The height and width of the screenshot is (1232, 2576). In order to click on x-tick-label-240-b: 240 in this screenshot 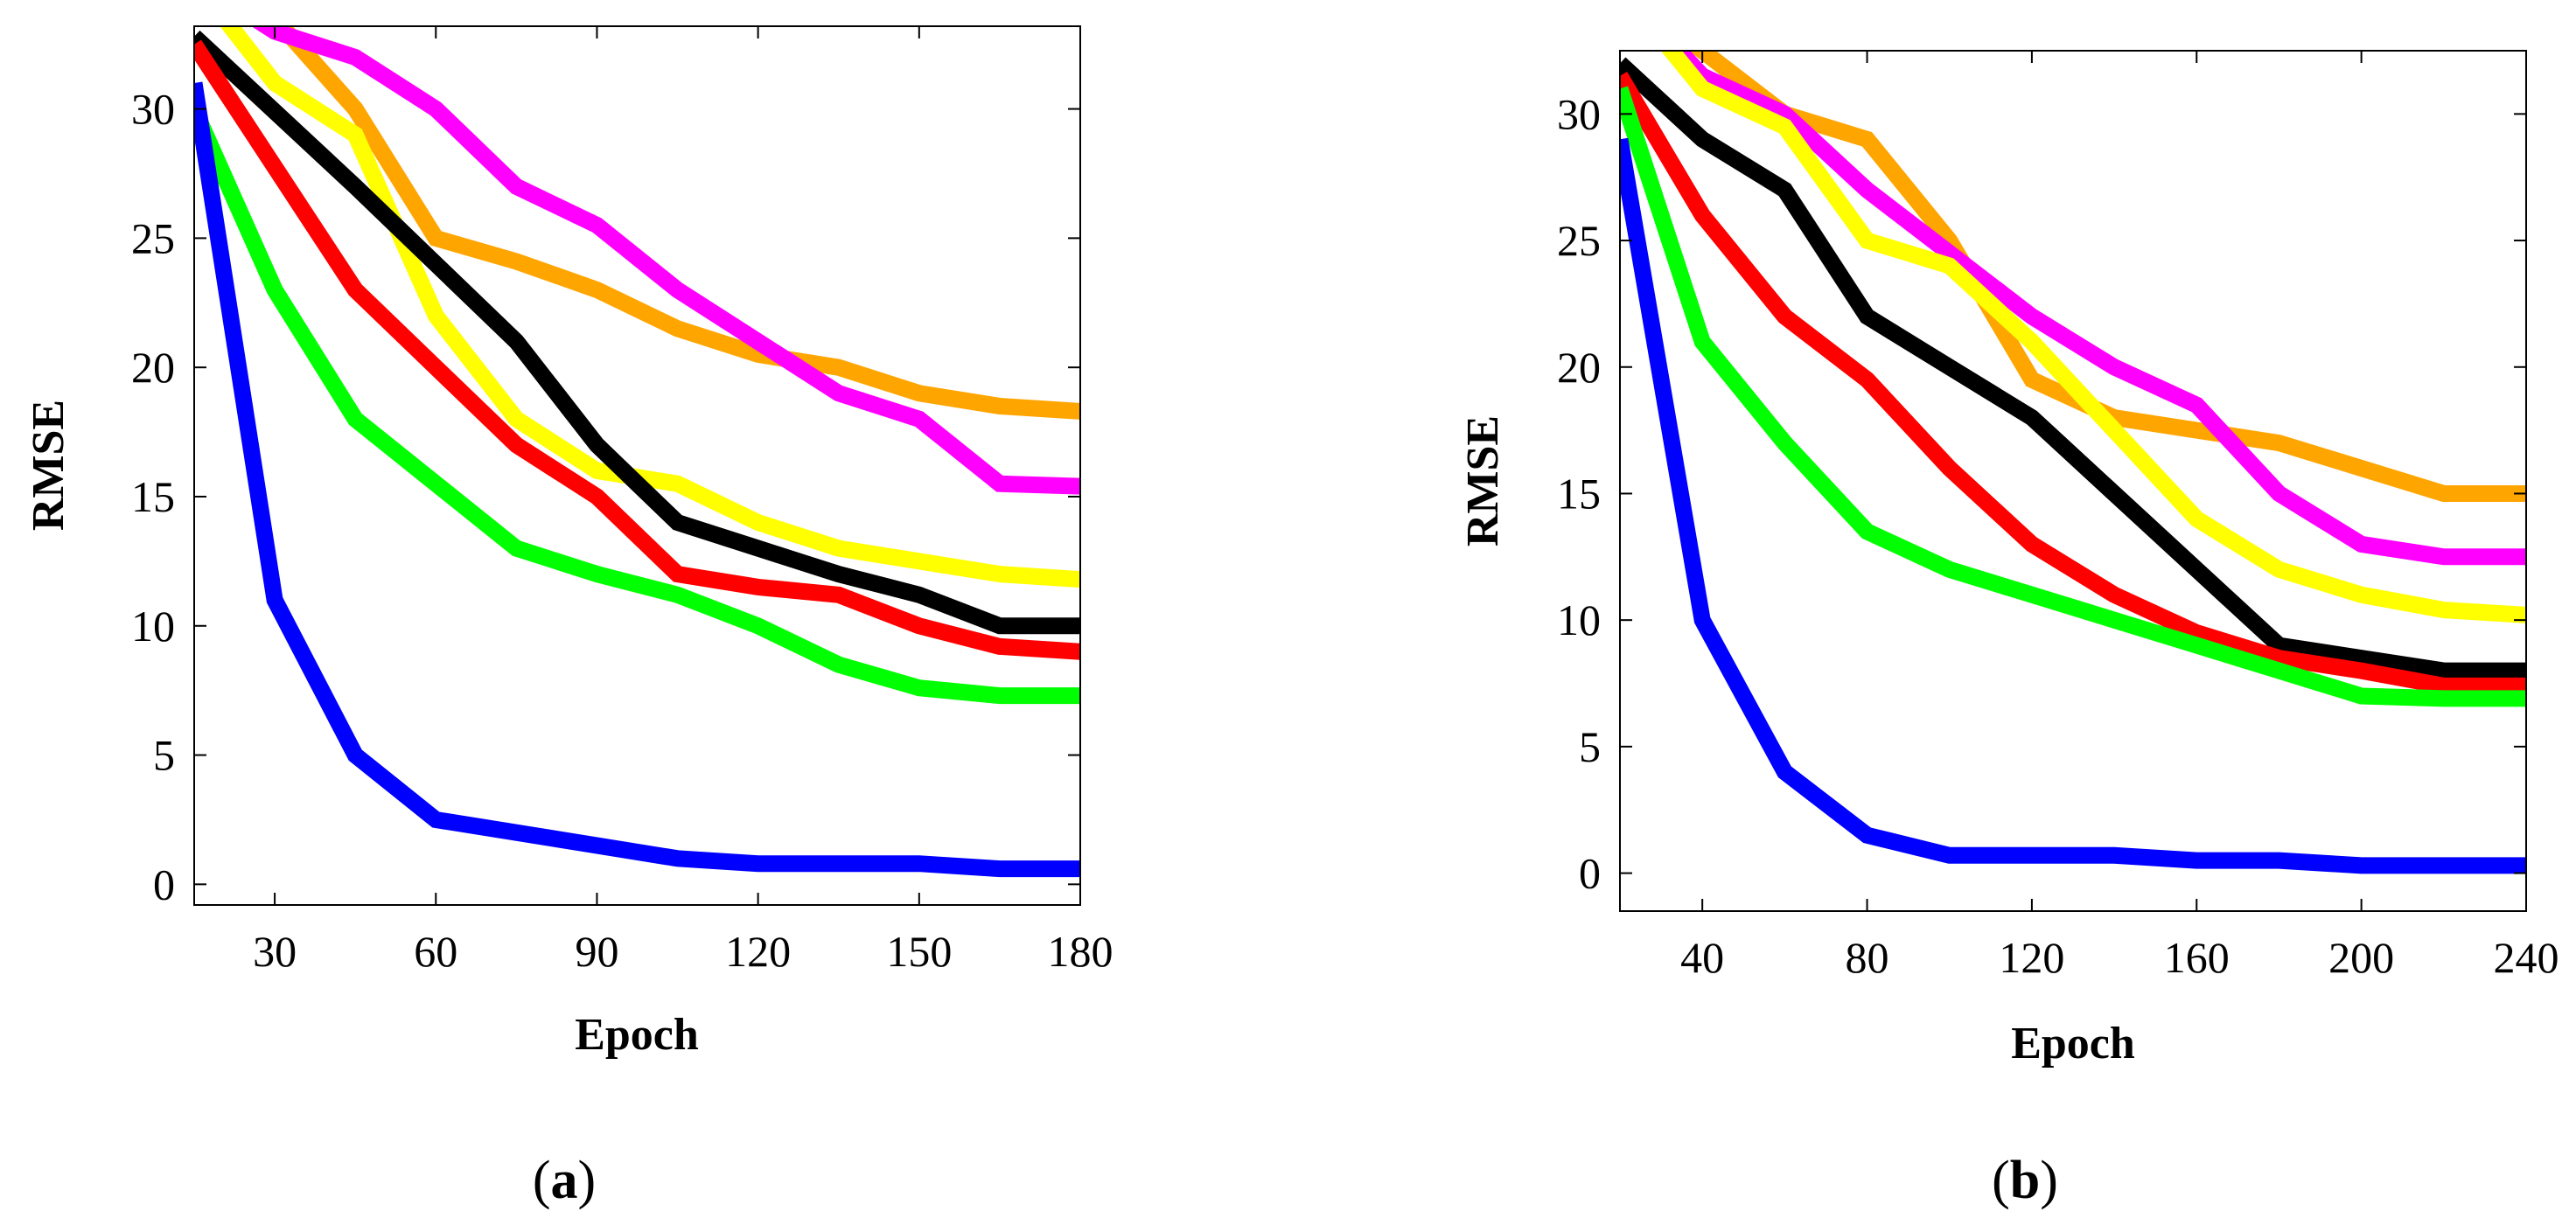, I will do `click(2526, 958)`.